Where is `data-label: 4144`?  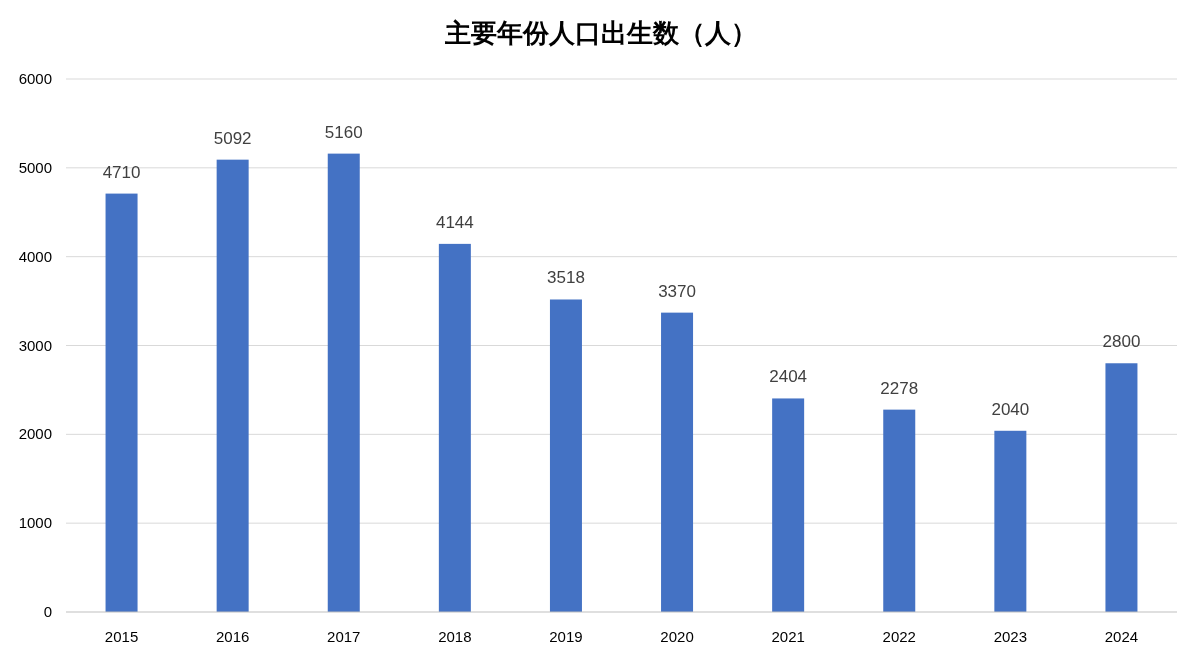 data-label: 4144 is located at coordinates (454, 222).